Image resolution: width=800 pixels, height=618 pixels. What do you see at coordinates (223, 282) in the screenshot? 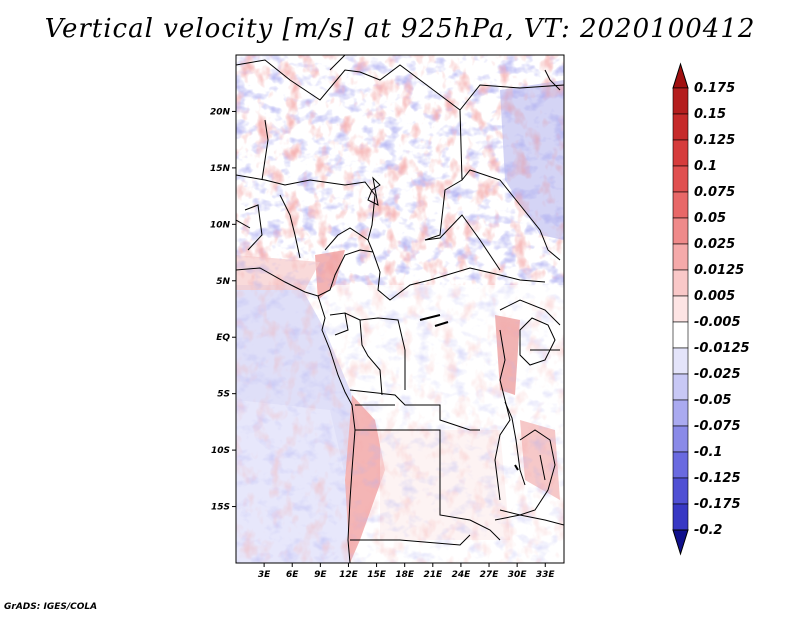
I see `lat-tick-label: 5N` at bounding box center [223, 282].